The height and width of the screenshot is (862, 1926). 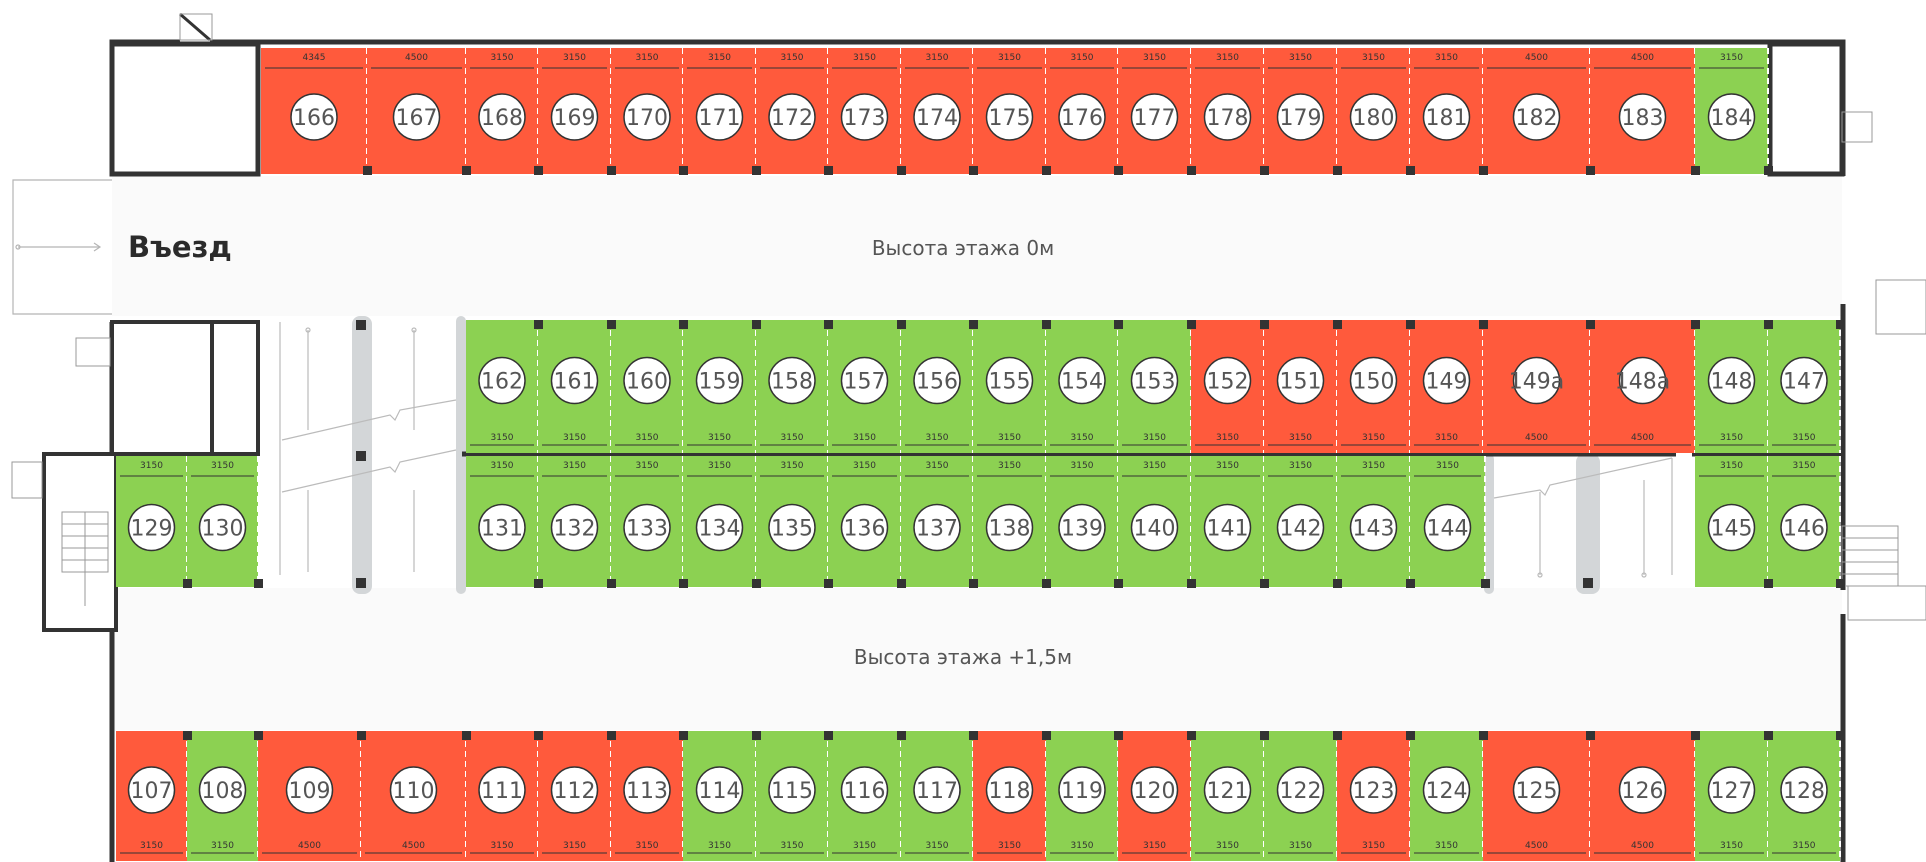 I want to click on parking-spot-179: 3150 179, so click(x=1301, y=111).